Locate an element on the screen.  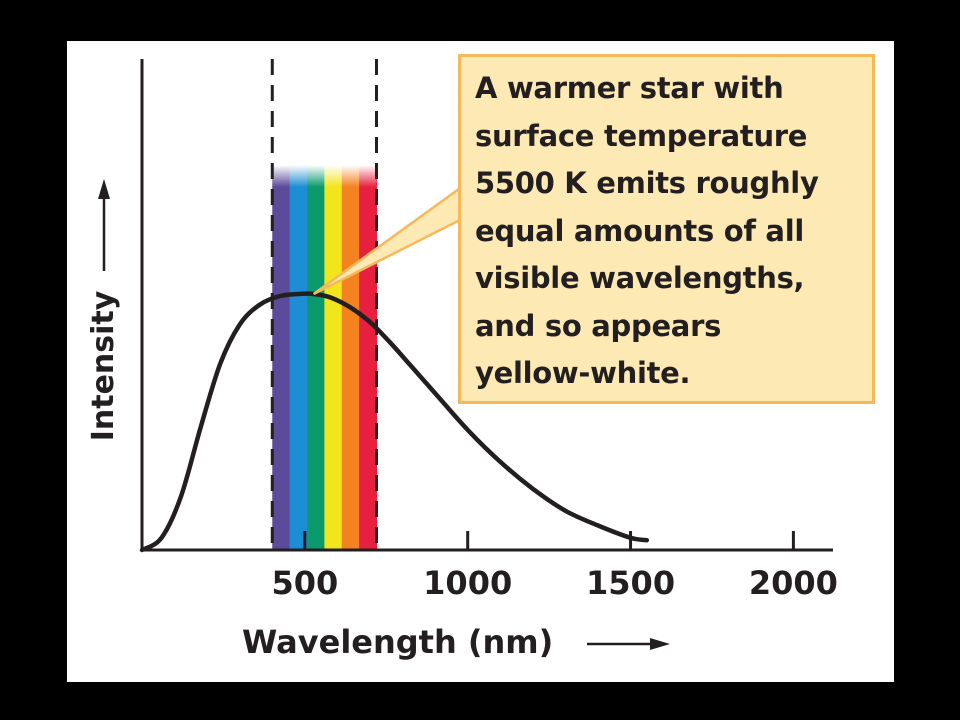
annotation-line: A warmer star with is located at coordinates (629, 88).